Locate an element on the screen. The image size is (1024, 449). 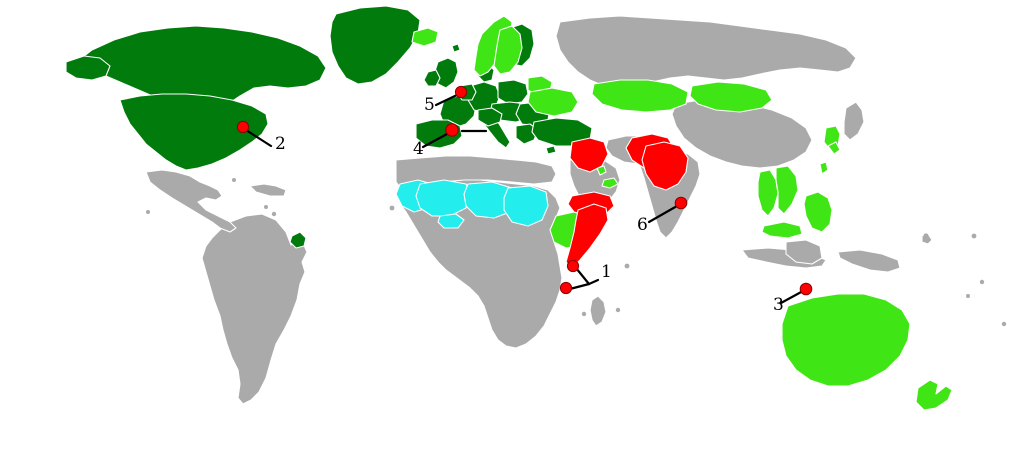
country-greenland is located at coordinates (375, 45).